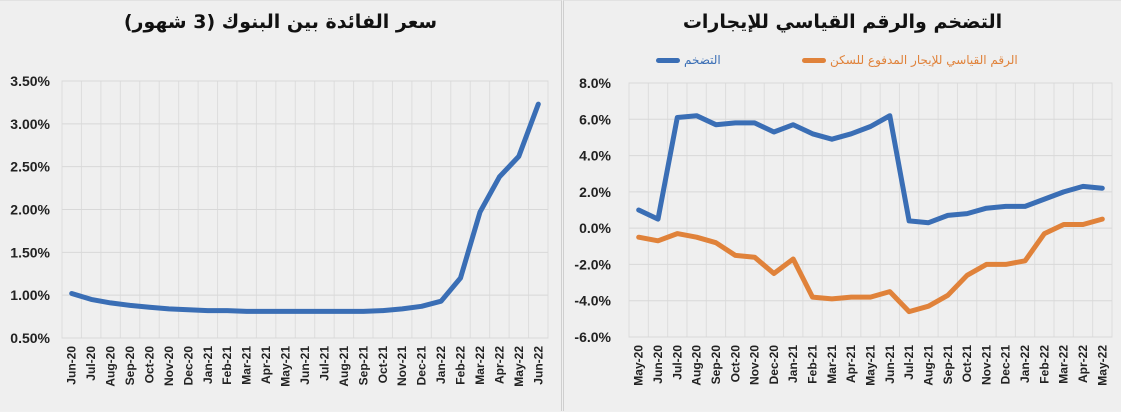  What do you see at coordinates (30, 124) in the screenshot?
I see `y-tick-label: 3.00%` at bounding box center [30, 124].